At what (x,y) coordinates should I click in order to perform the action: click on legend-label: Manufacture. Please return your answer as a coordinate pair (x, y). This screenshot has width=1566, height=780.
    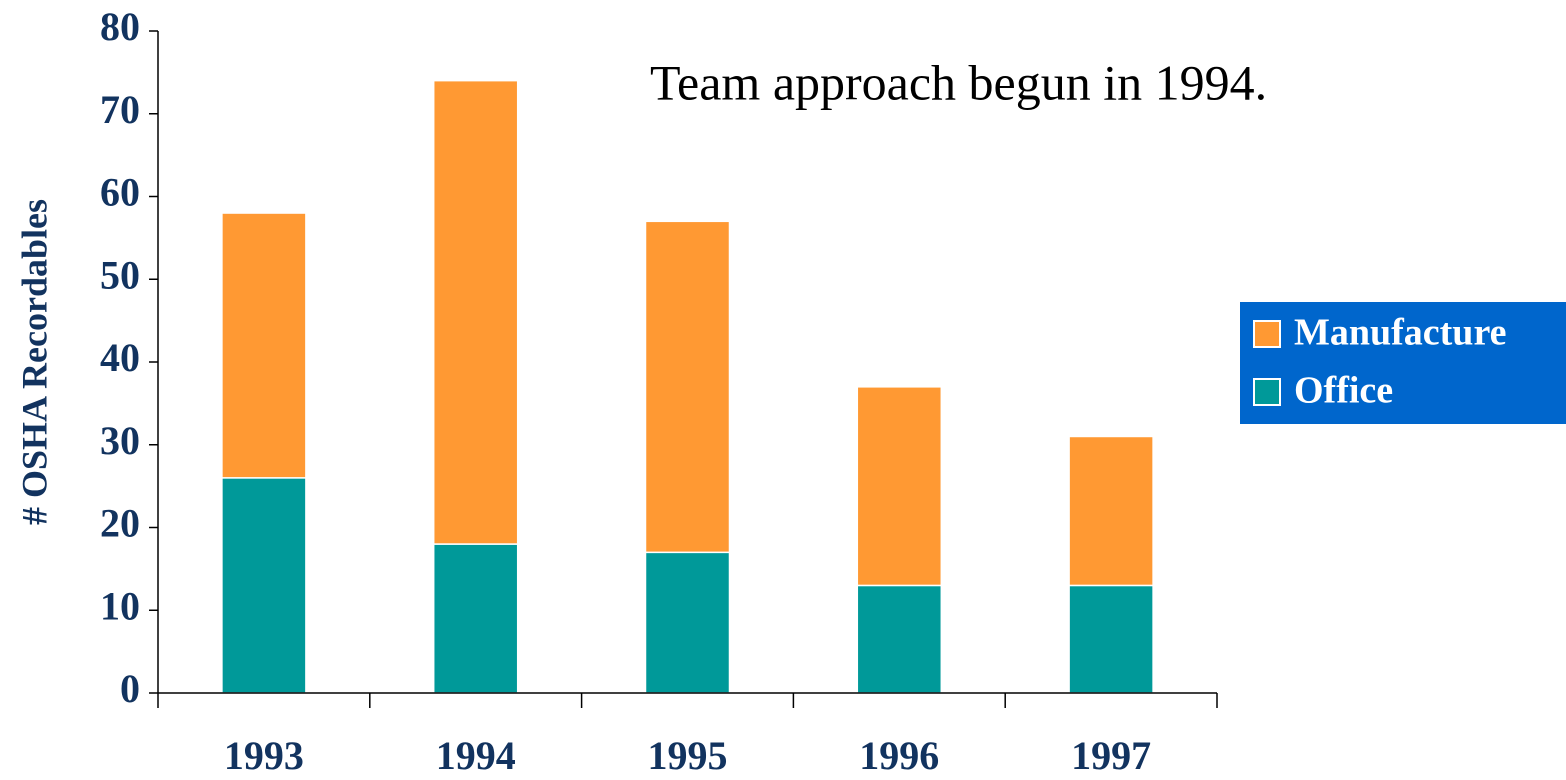
    Looking at the image, I should click on (1400, 333).